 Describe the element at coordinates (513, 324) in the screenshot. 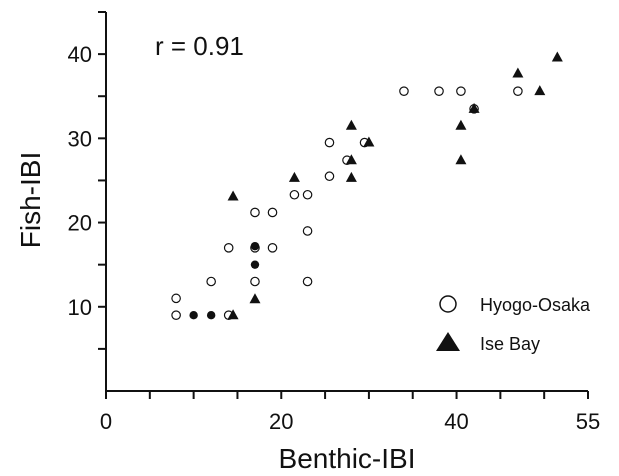

I see `legend: Hyogo-Osaka Ise Bay` at that location.